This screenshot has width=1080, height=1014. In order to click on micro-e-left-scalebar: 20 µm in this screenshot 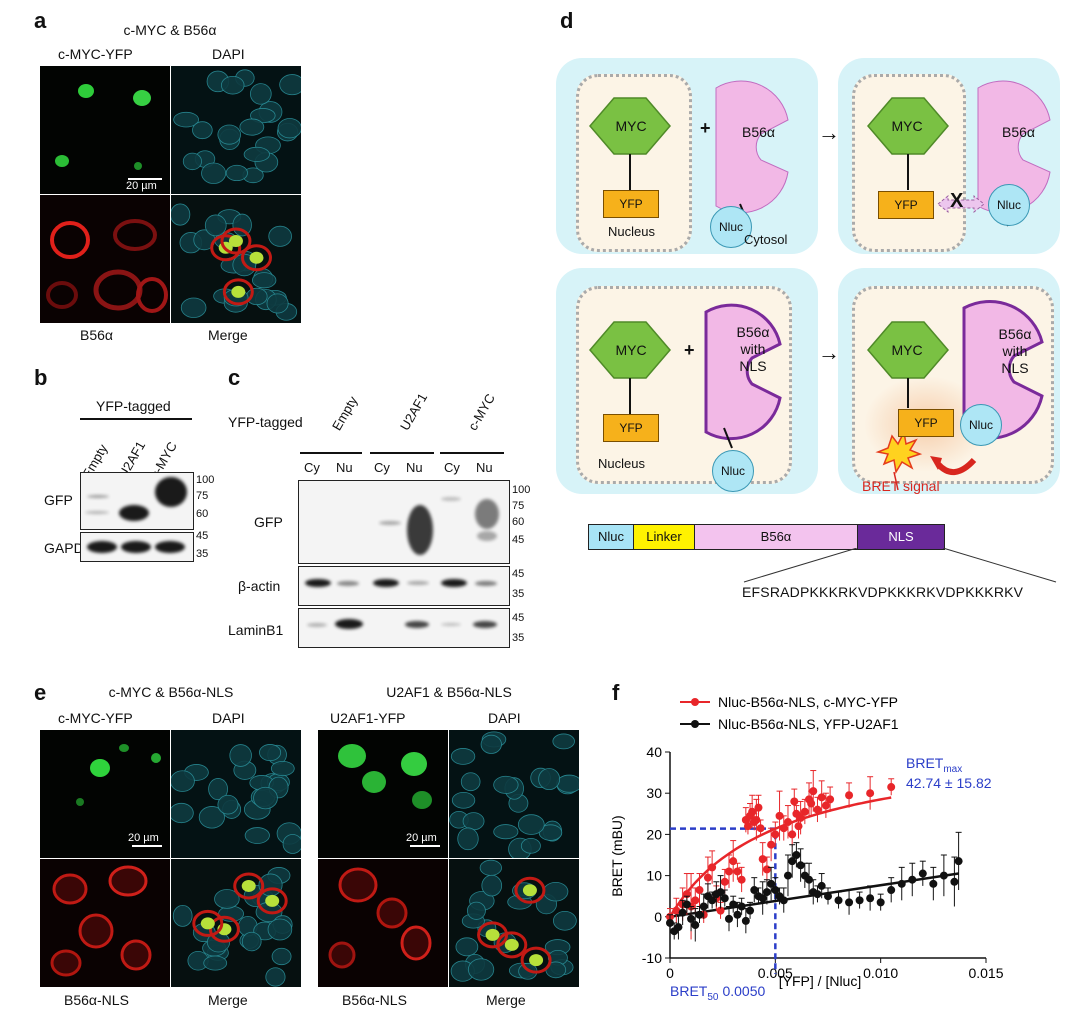, I will do `click(143, 838)`.